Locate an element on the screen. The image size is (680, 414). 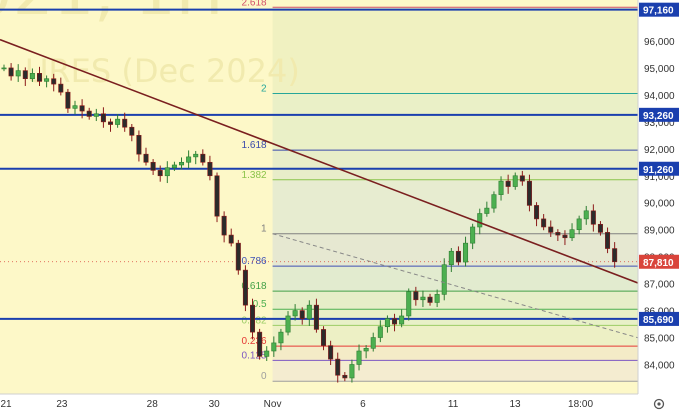
fib-level-label: 2 is located at coordinates (264, 89).